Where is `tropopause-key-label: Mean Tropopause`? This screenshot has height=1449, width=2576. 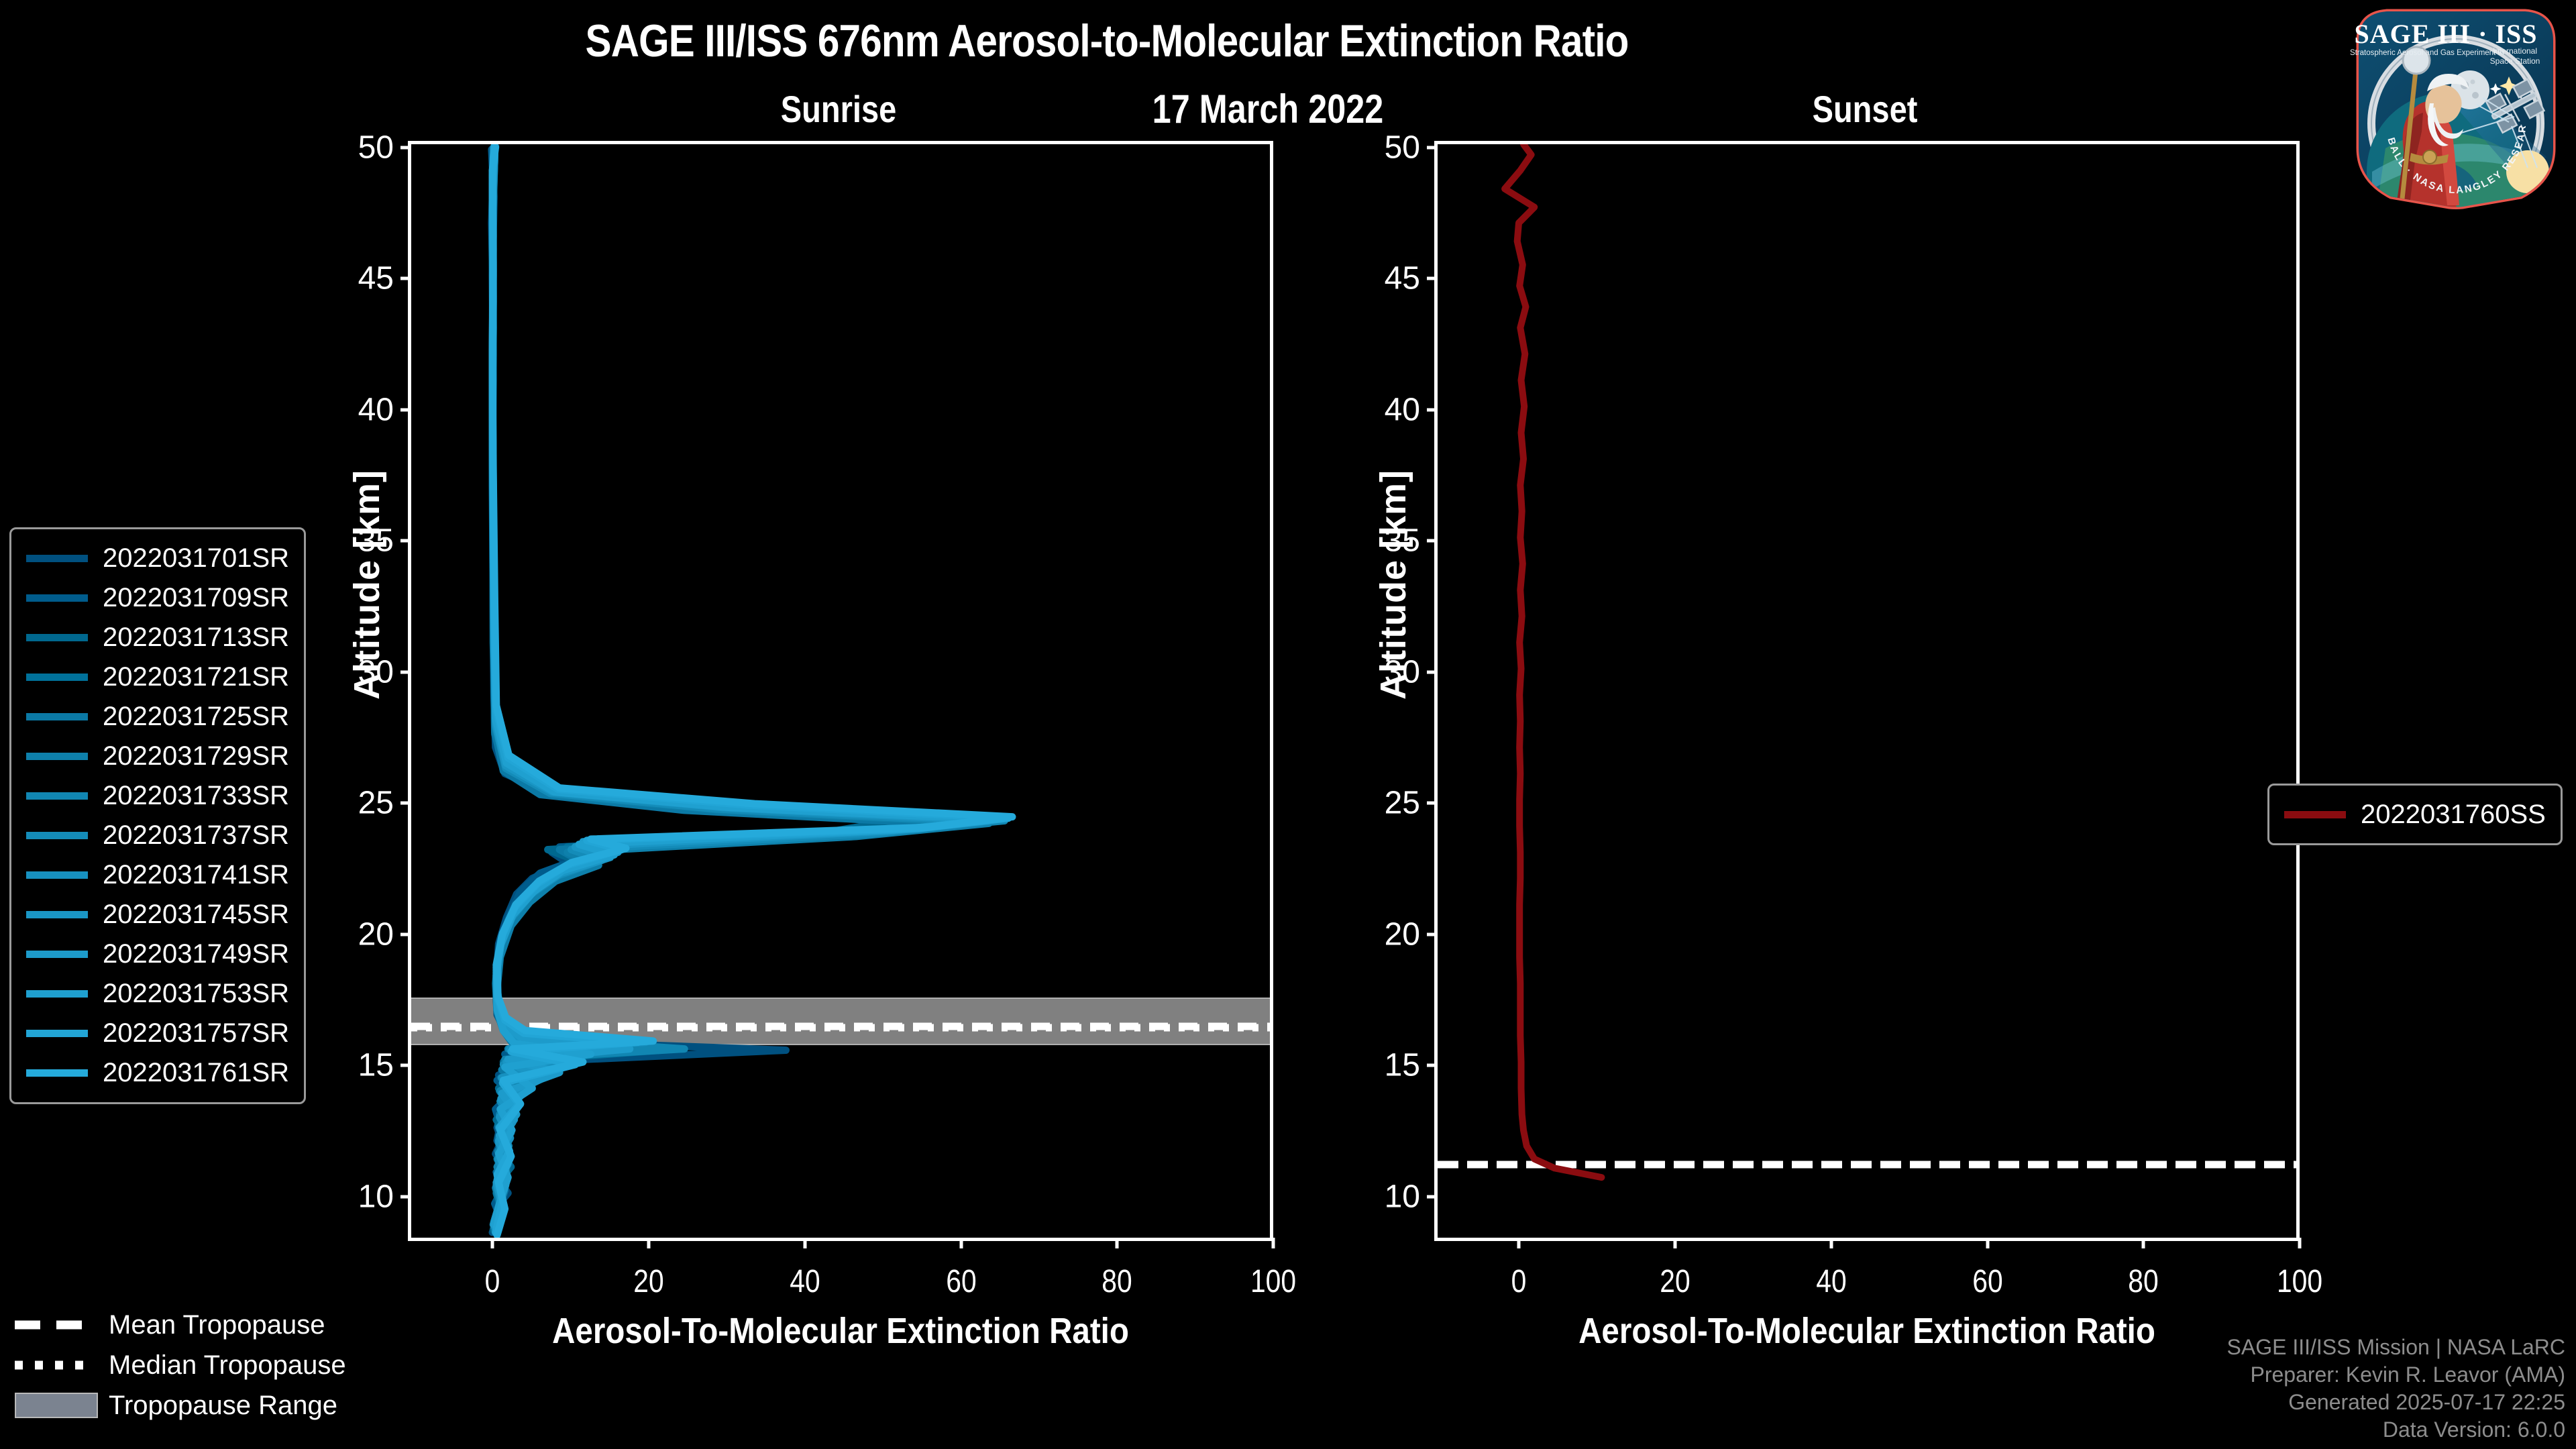 tropopause-key-label: Mean Tropopause is located at coordinates (217, 1324).